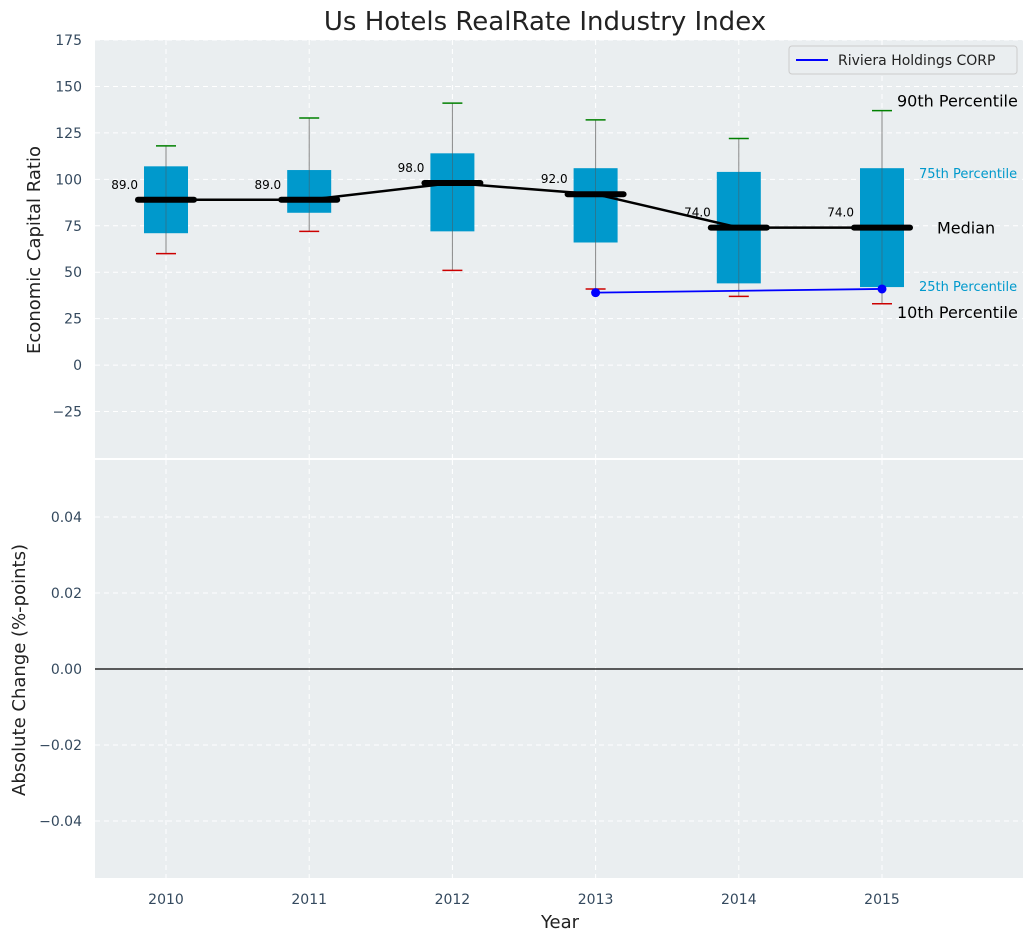 The width and height of the screenshot is (1034, 942). I want to click on median-value-label: 98.0, so click(411, 168).